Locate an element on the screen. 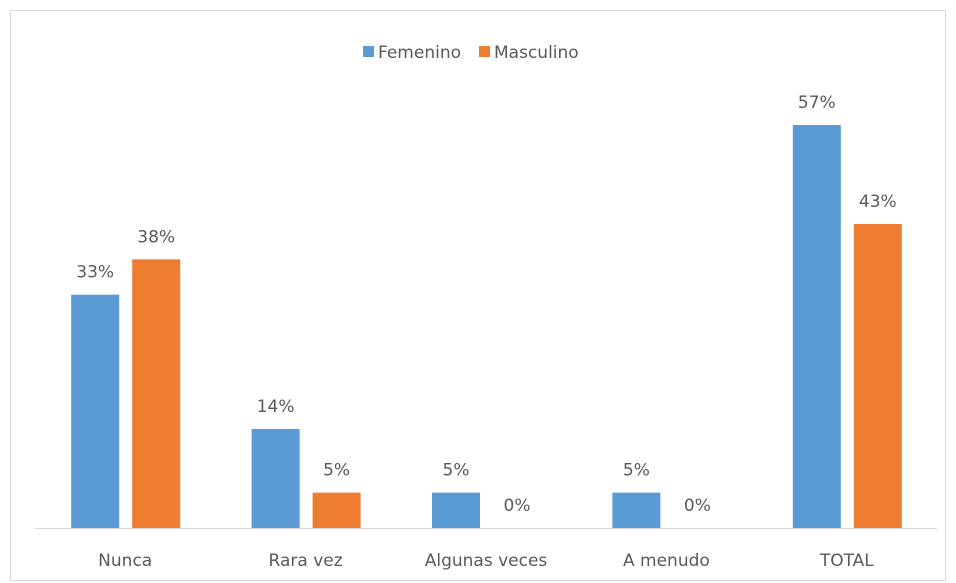 The width and height of the screenshot is (956, 583). x-tick-label: Rara vez is located at coordinates (306, 561).